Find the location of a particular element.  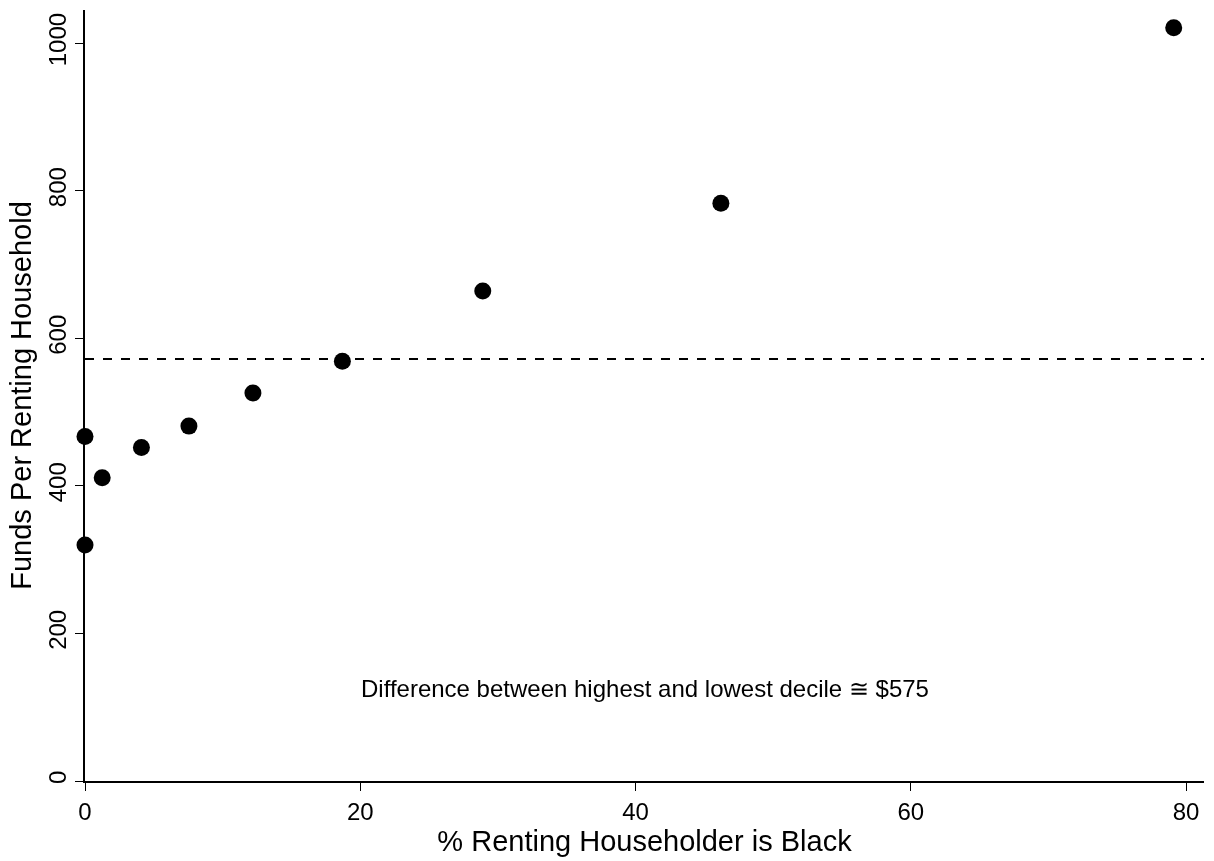

x-tick-label: 0 is located at coordinates (85, 811).